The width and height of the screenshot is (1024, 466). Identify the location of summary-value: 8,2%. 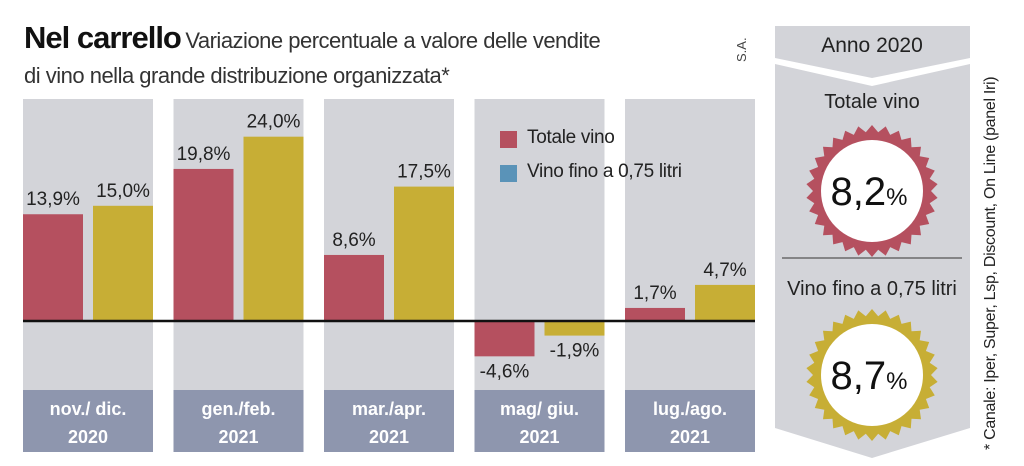
(869, 192).